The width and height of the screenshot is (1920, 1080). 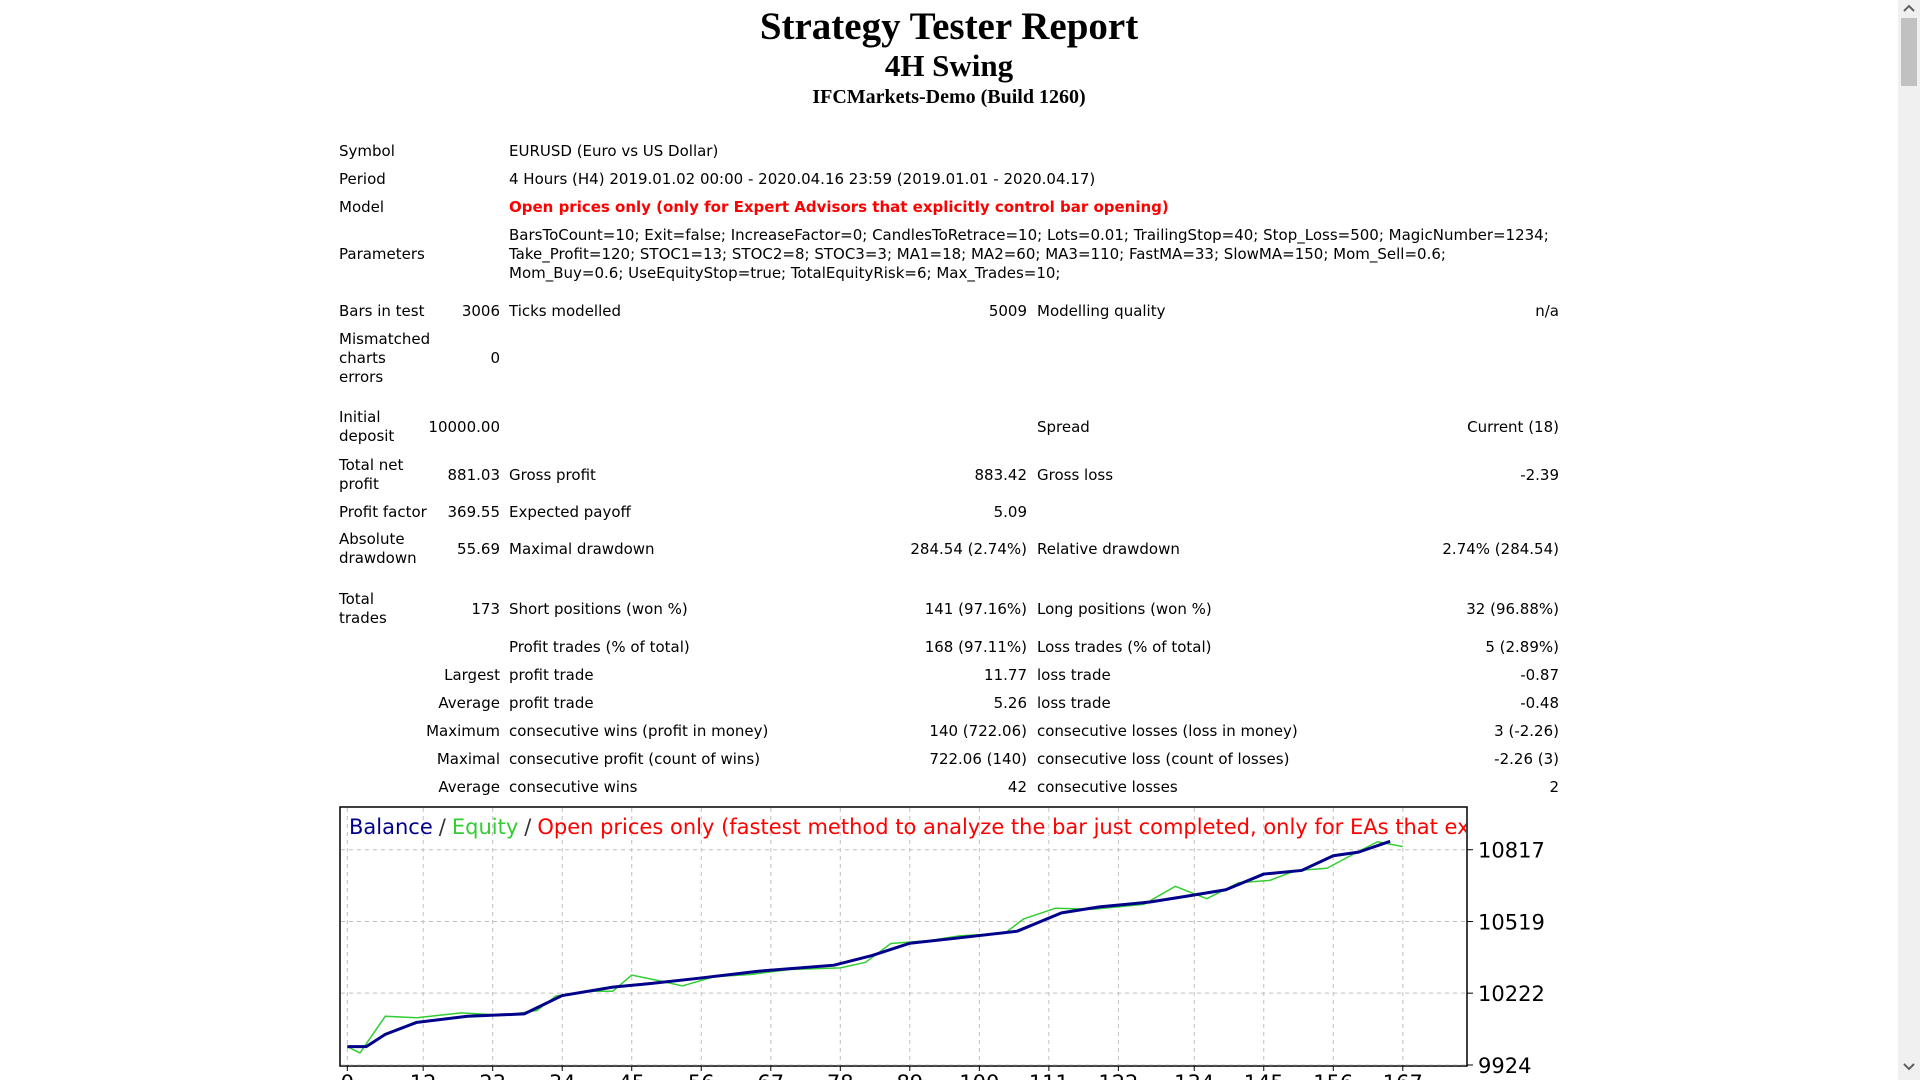 What do you see at coordinates (1005, 674) in the screenshot?
I see `cell-text: 11.77` at bounding box center [1005, 674].